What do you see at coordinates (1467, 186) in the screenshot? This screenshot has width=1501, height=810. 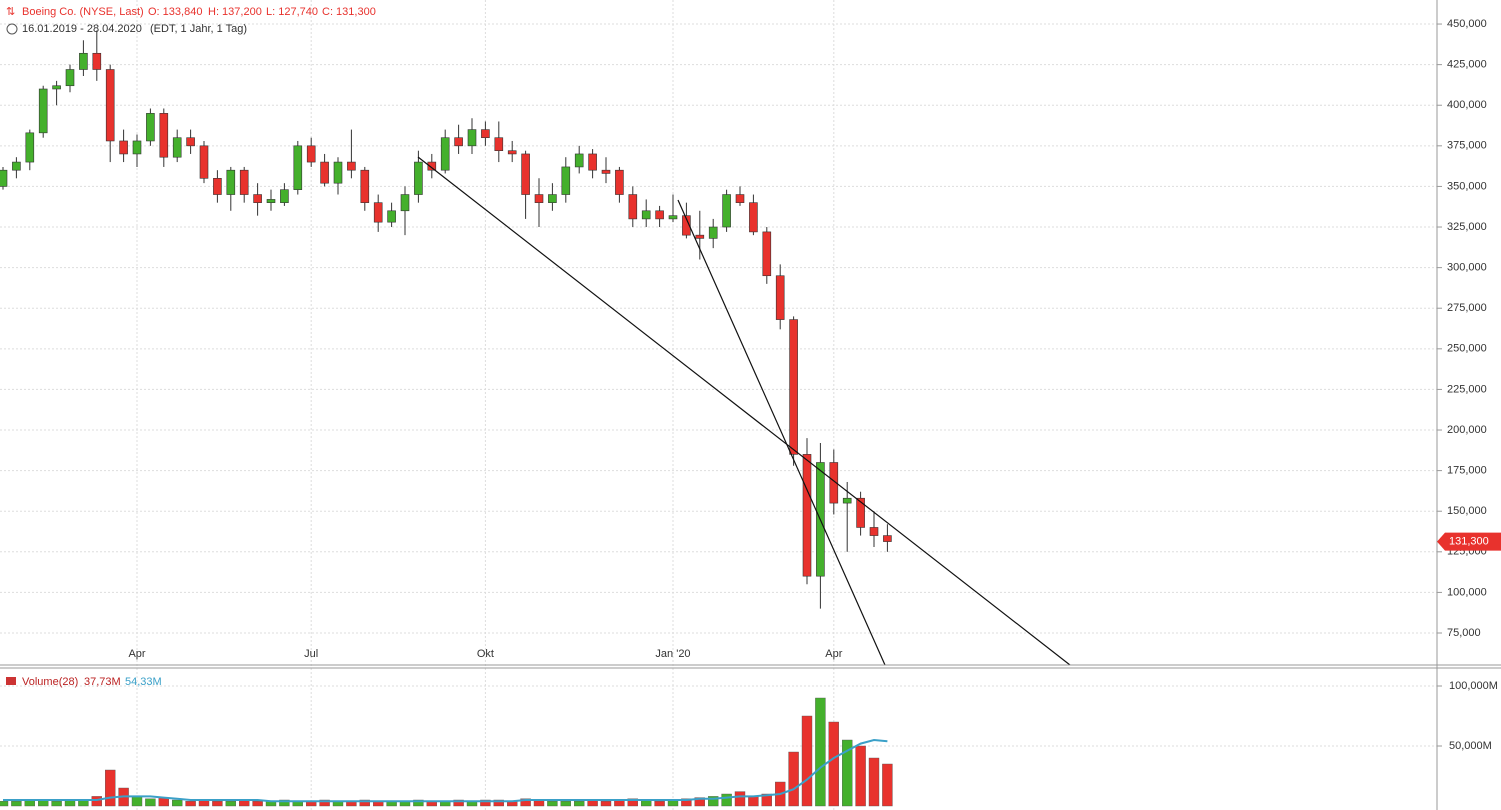 I see `y-tick-label: 350,000` at bounding box center [1467, 186].